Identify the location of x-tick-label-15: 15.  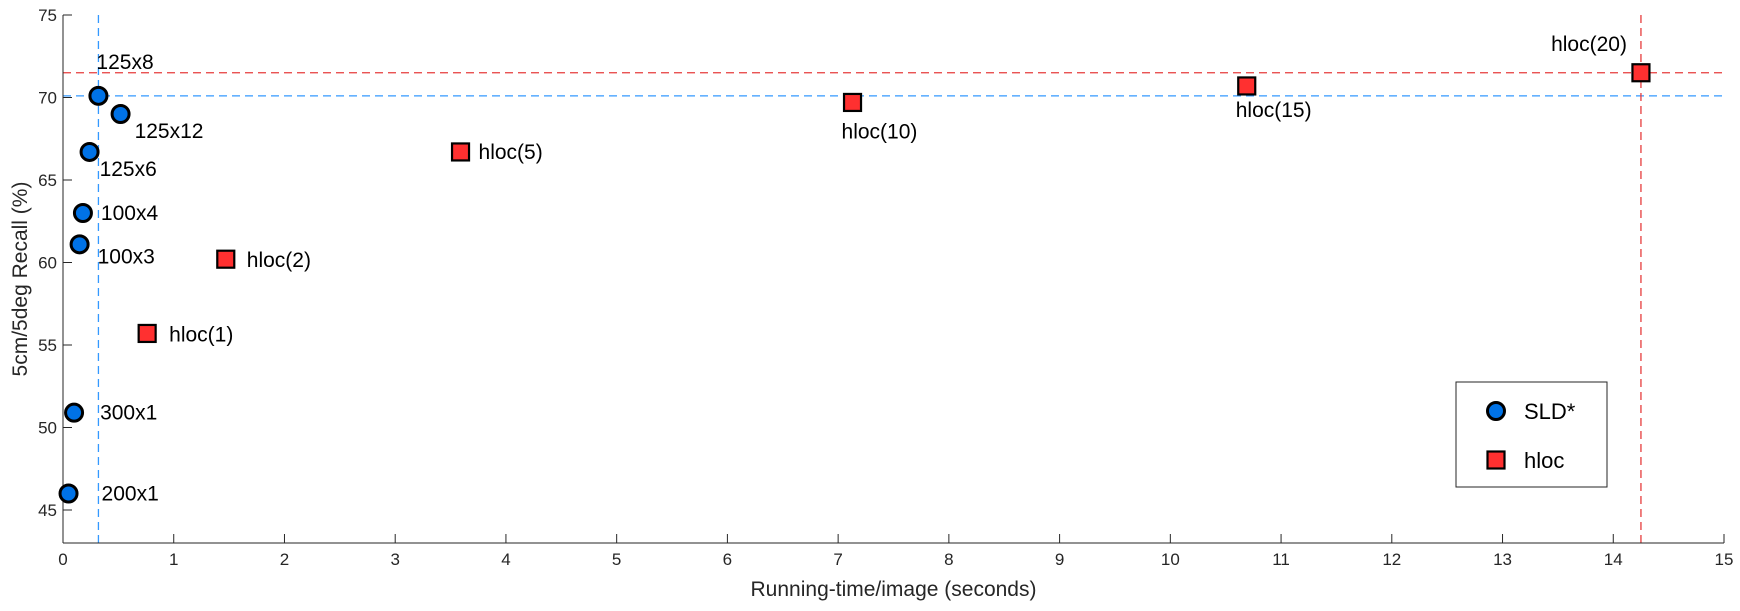
(1724, 559).